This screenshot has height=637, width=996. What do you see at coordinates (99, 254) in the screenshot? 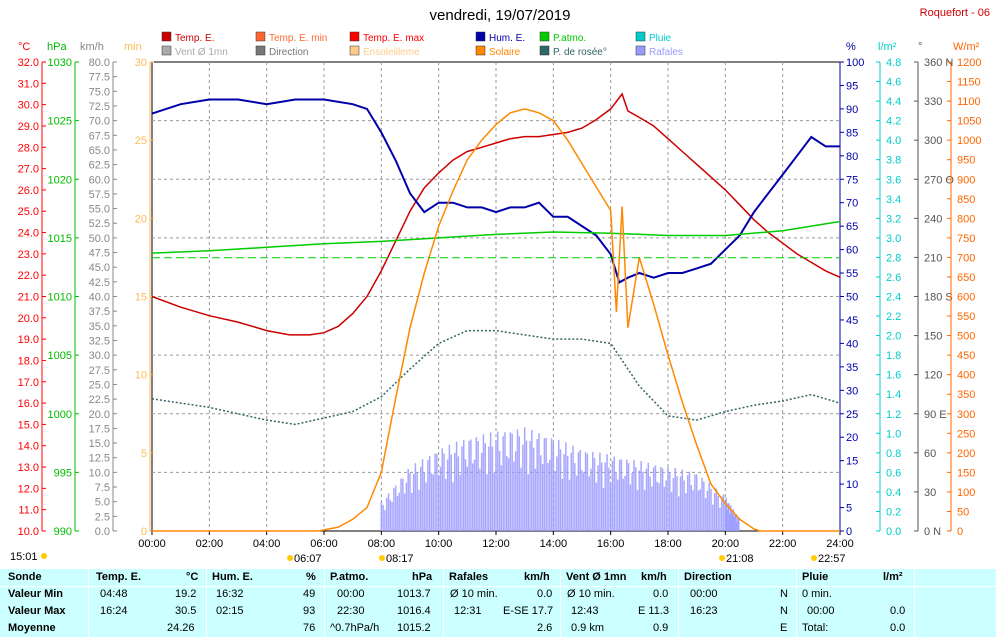
I see `wind-axis-tick-label: 47.5` at bounding box center [99, 254].